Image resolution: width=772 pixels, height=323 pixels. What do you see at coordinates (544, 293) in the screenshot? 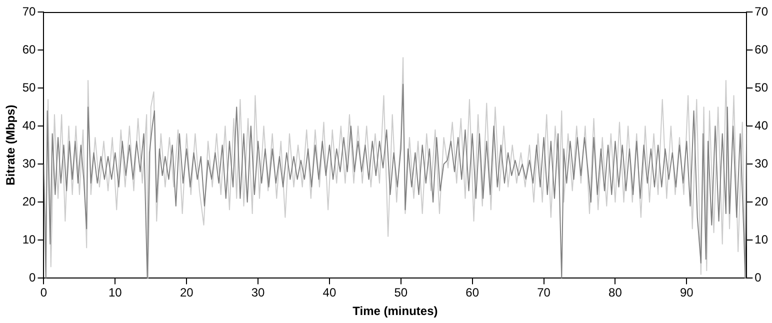
I see `x-tick-label: 70` at bounding box center [544, 293].